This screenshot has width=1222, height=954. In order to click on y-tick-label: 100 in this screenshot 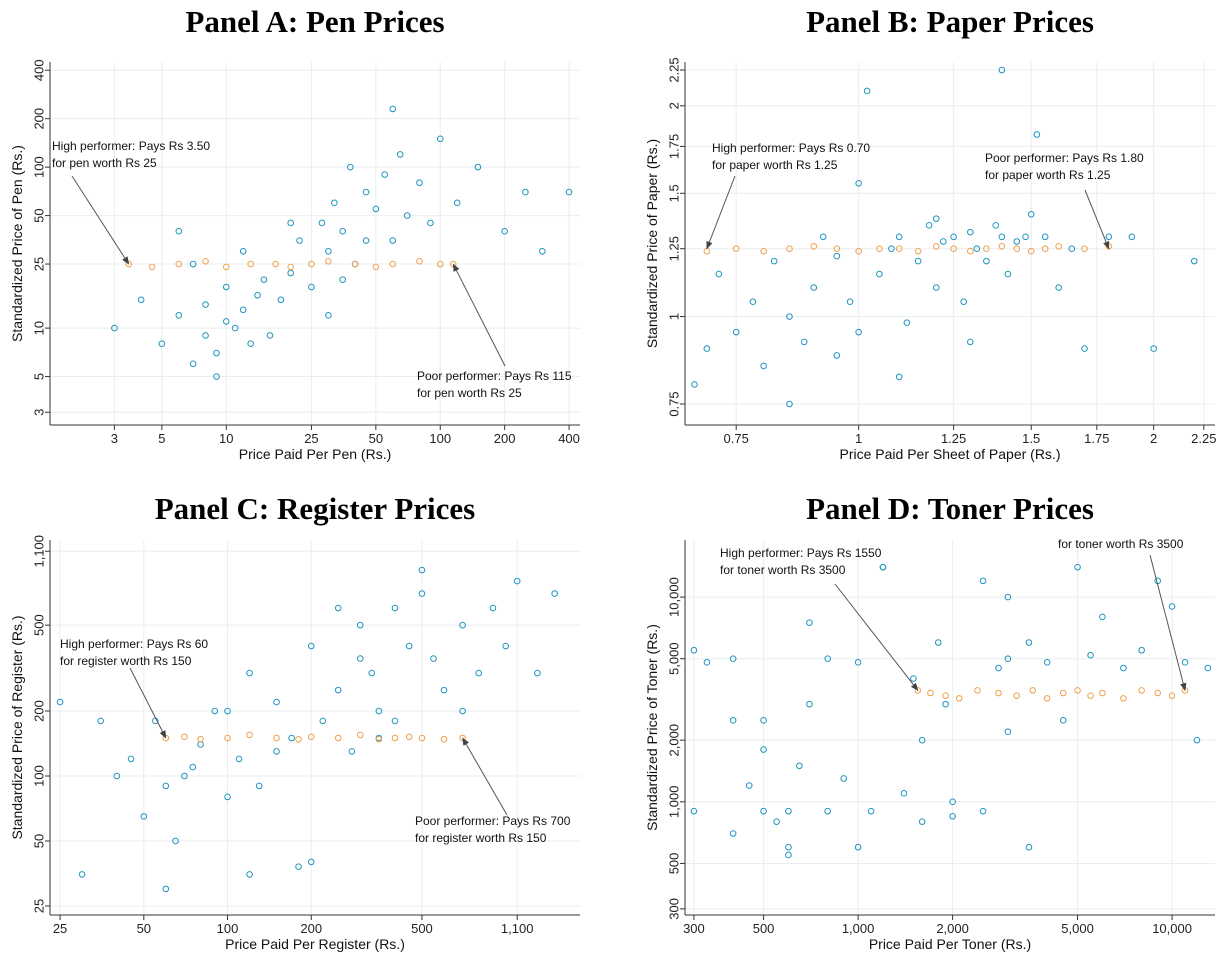, I will do `click(38, 776)`.